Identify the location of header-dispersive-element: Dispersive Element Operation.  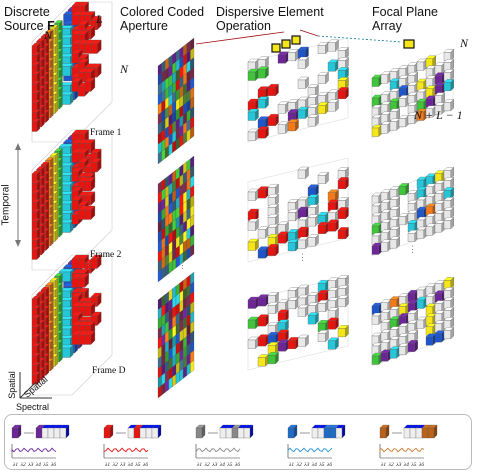
(270, 19).